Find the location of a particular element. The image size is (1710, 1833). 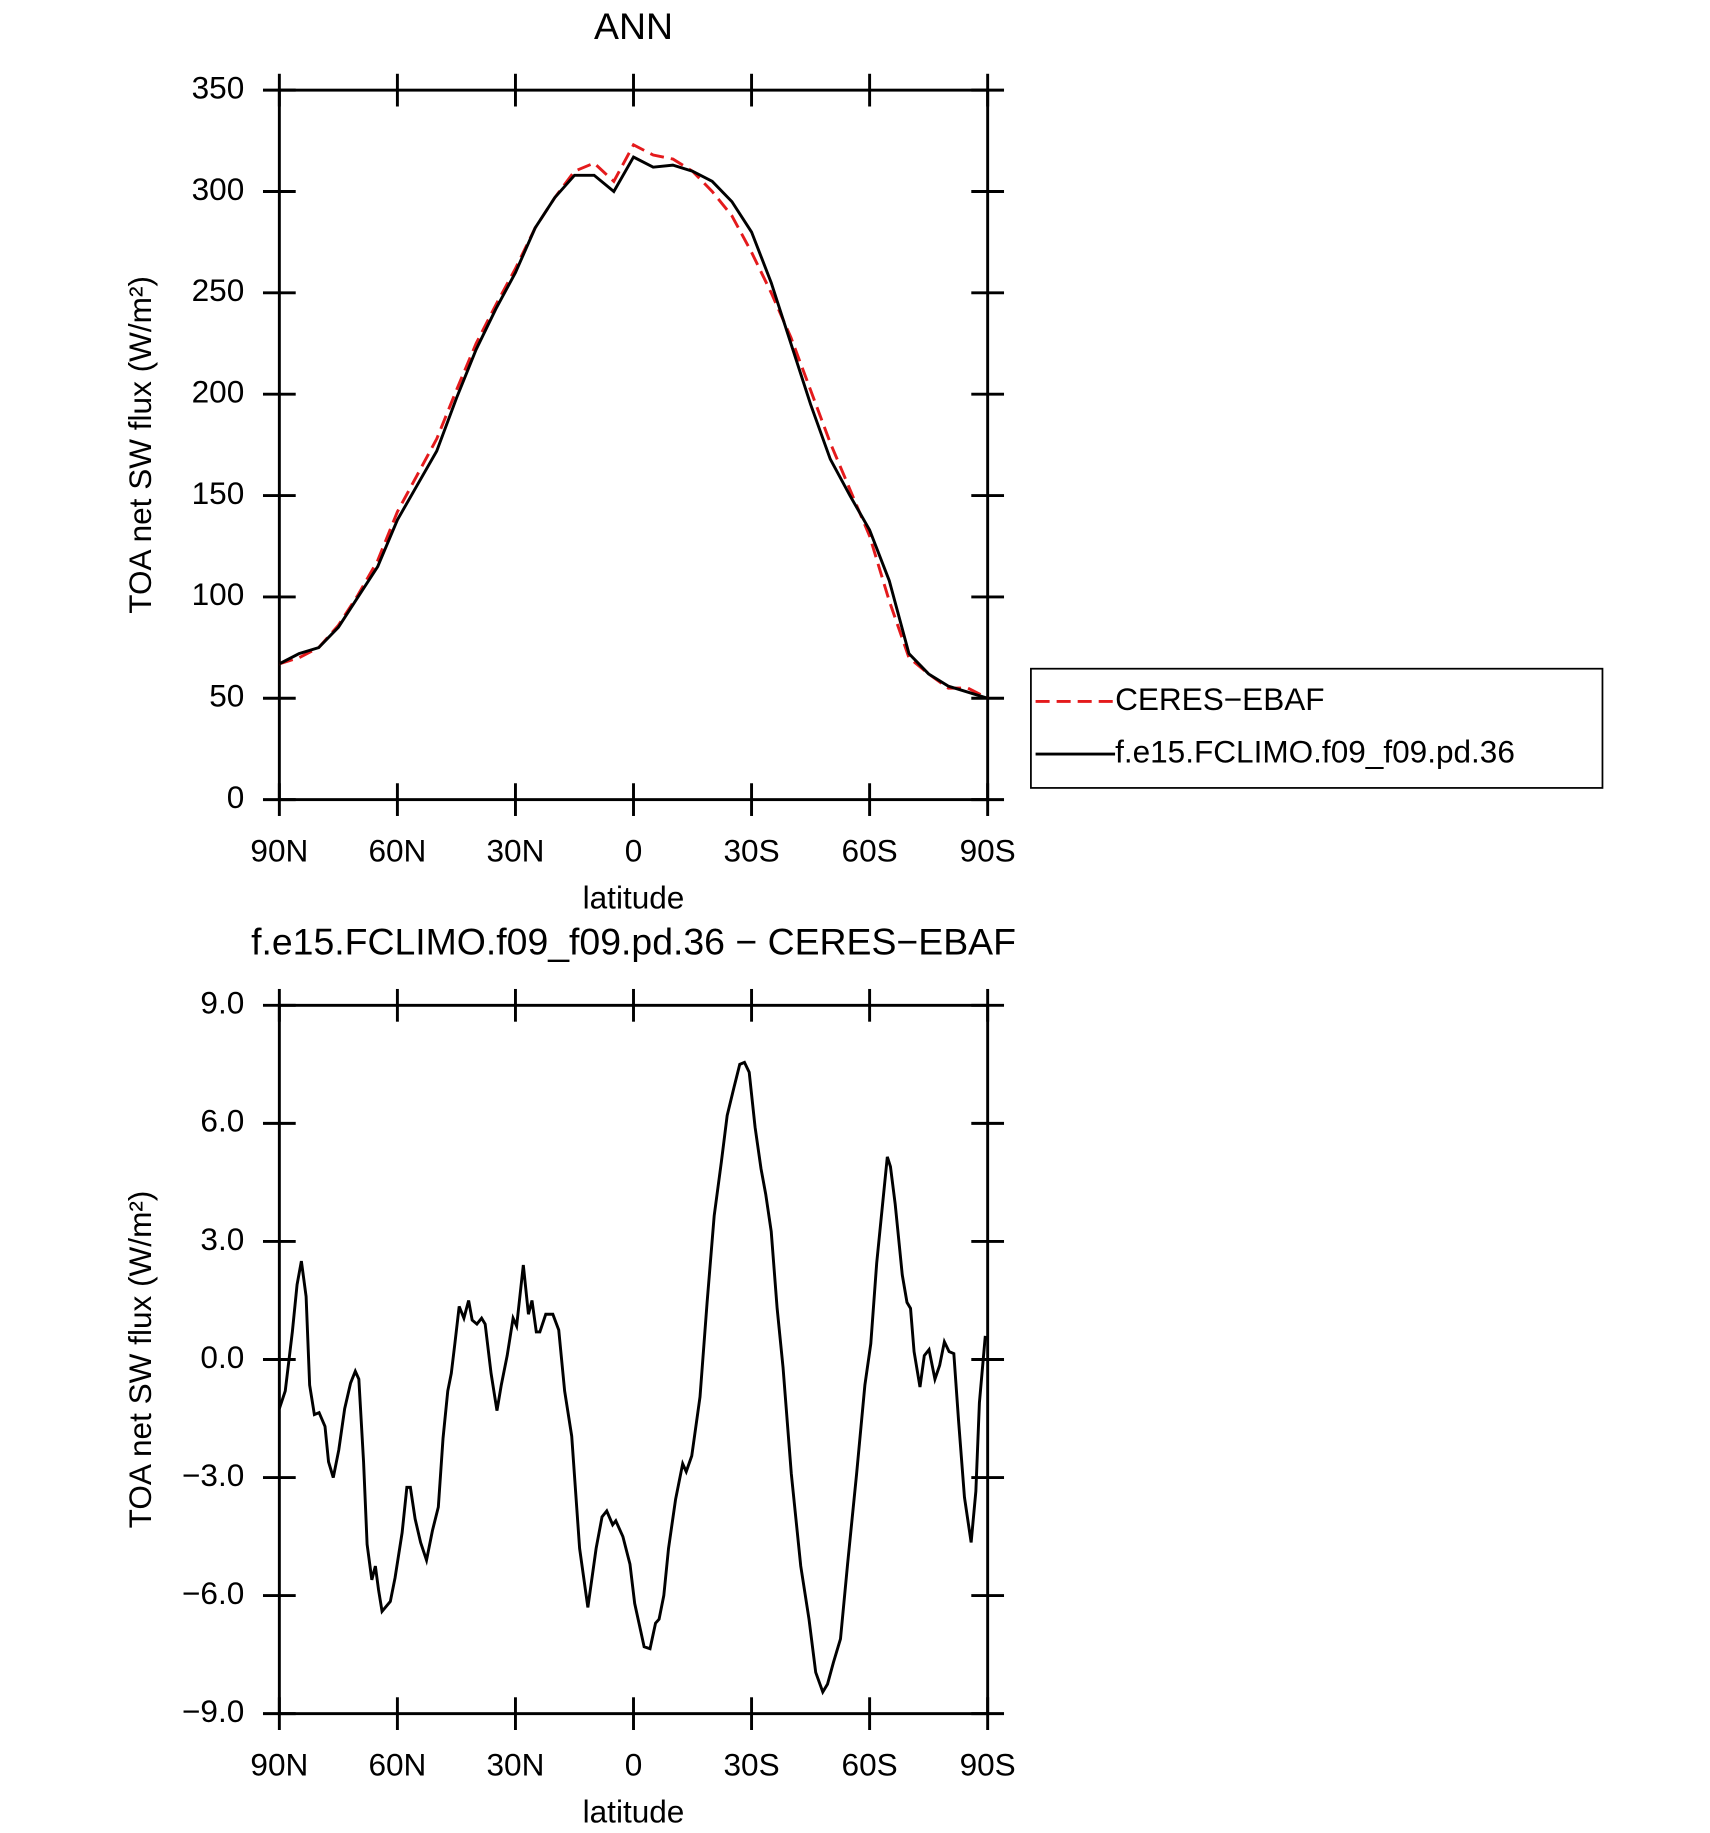

y-tick-label: 50 is located at coordinates (226, 696).